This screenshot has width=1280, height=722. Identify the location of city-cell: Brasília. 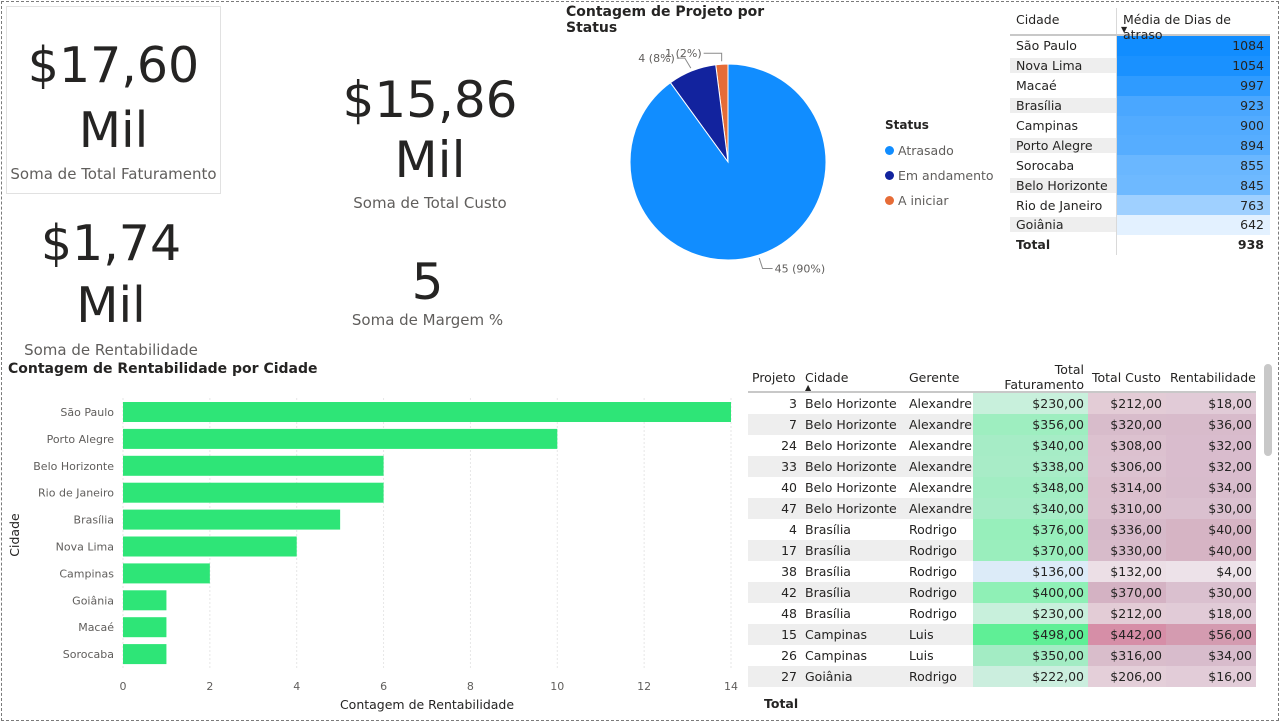
(1063, 106).